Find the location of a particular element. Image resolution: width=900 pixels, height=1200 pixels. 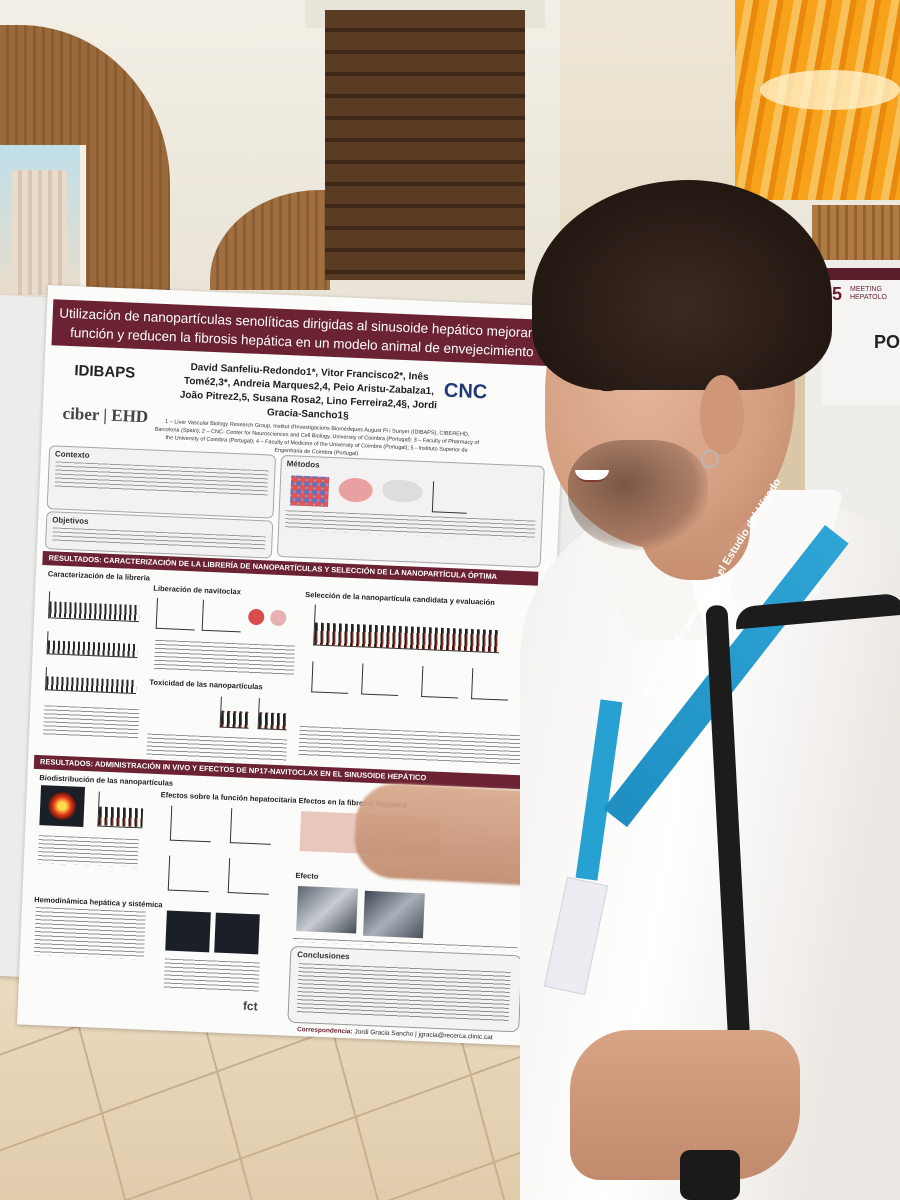

smile is located at coordinates (592, 476).